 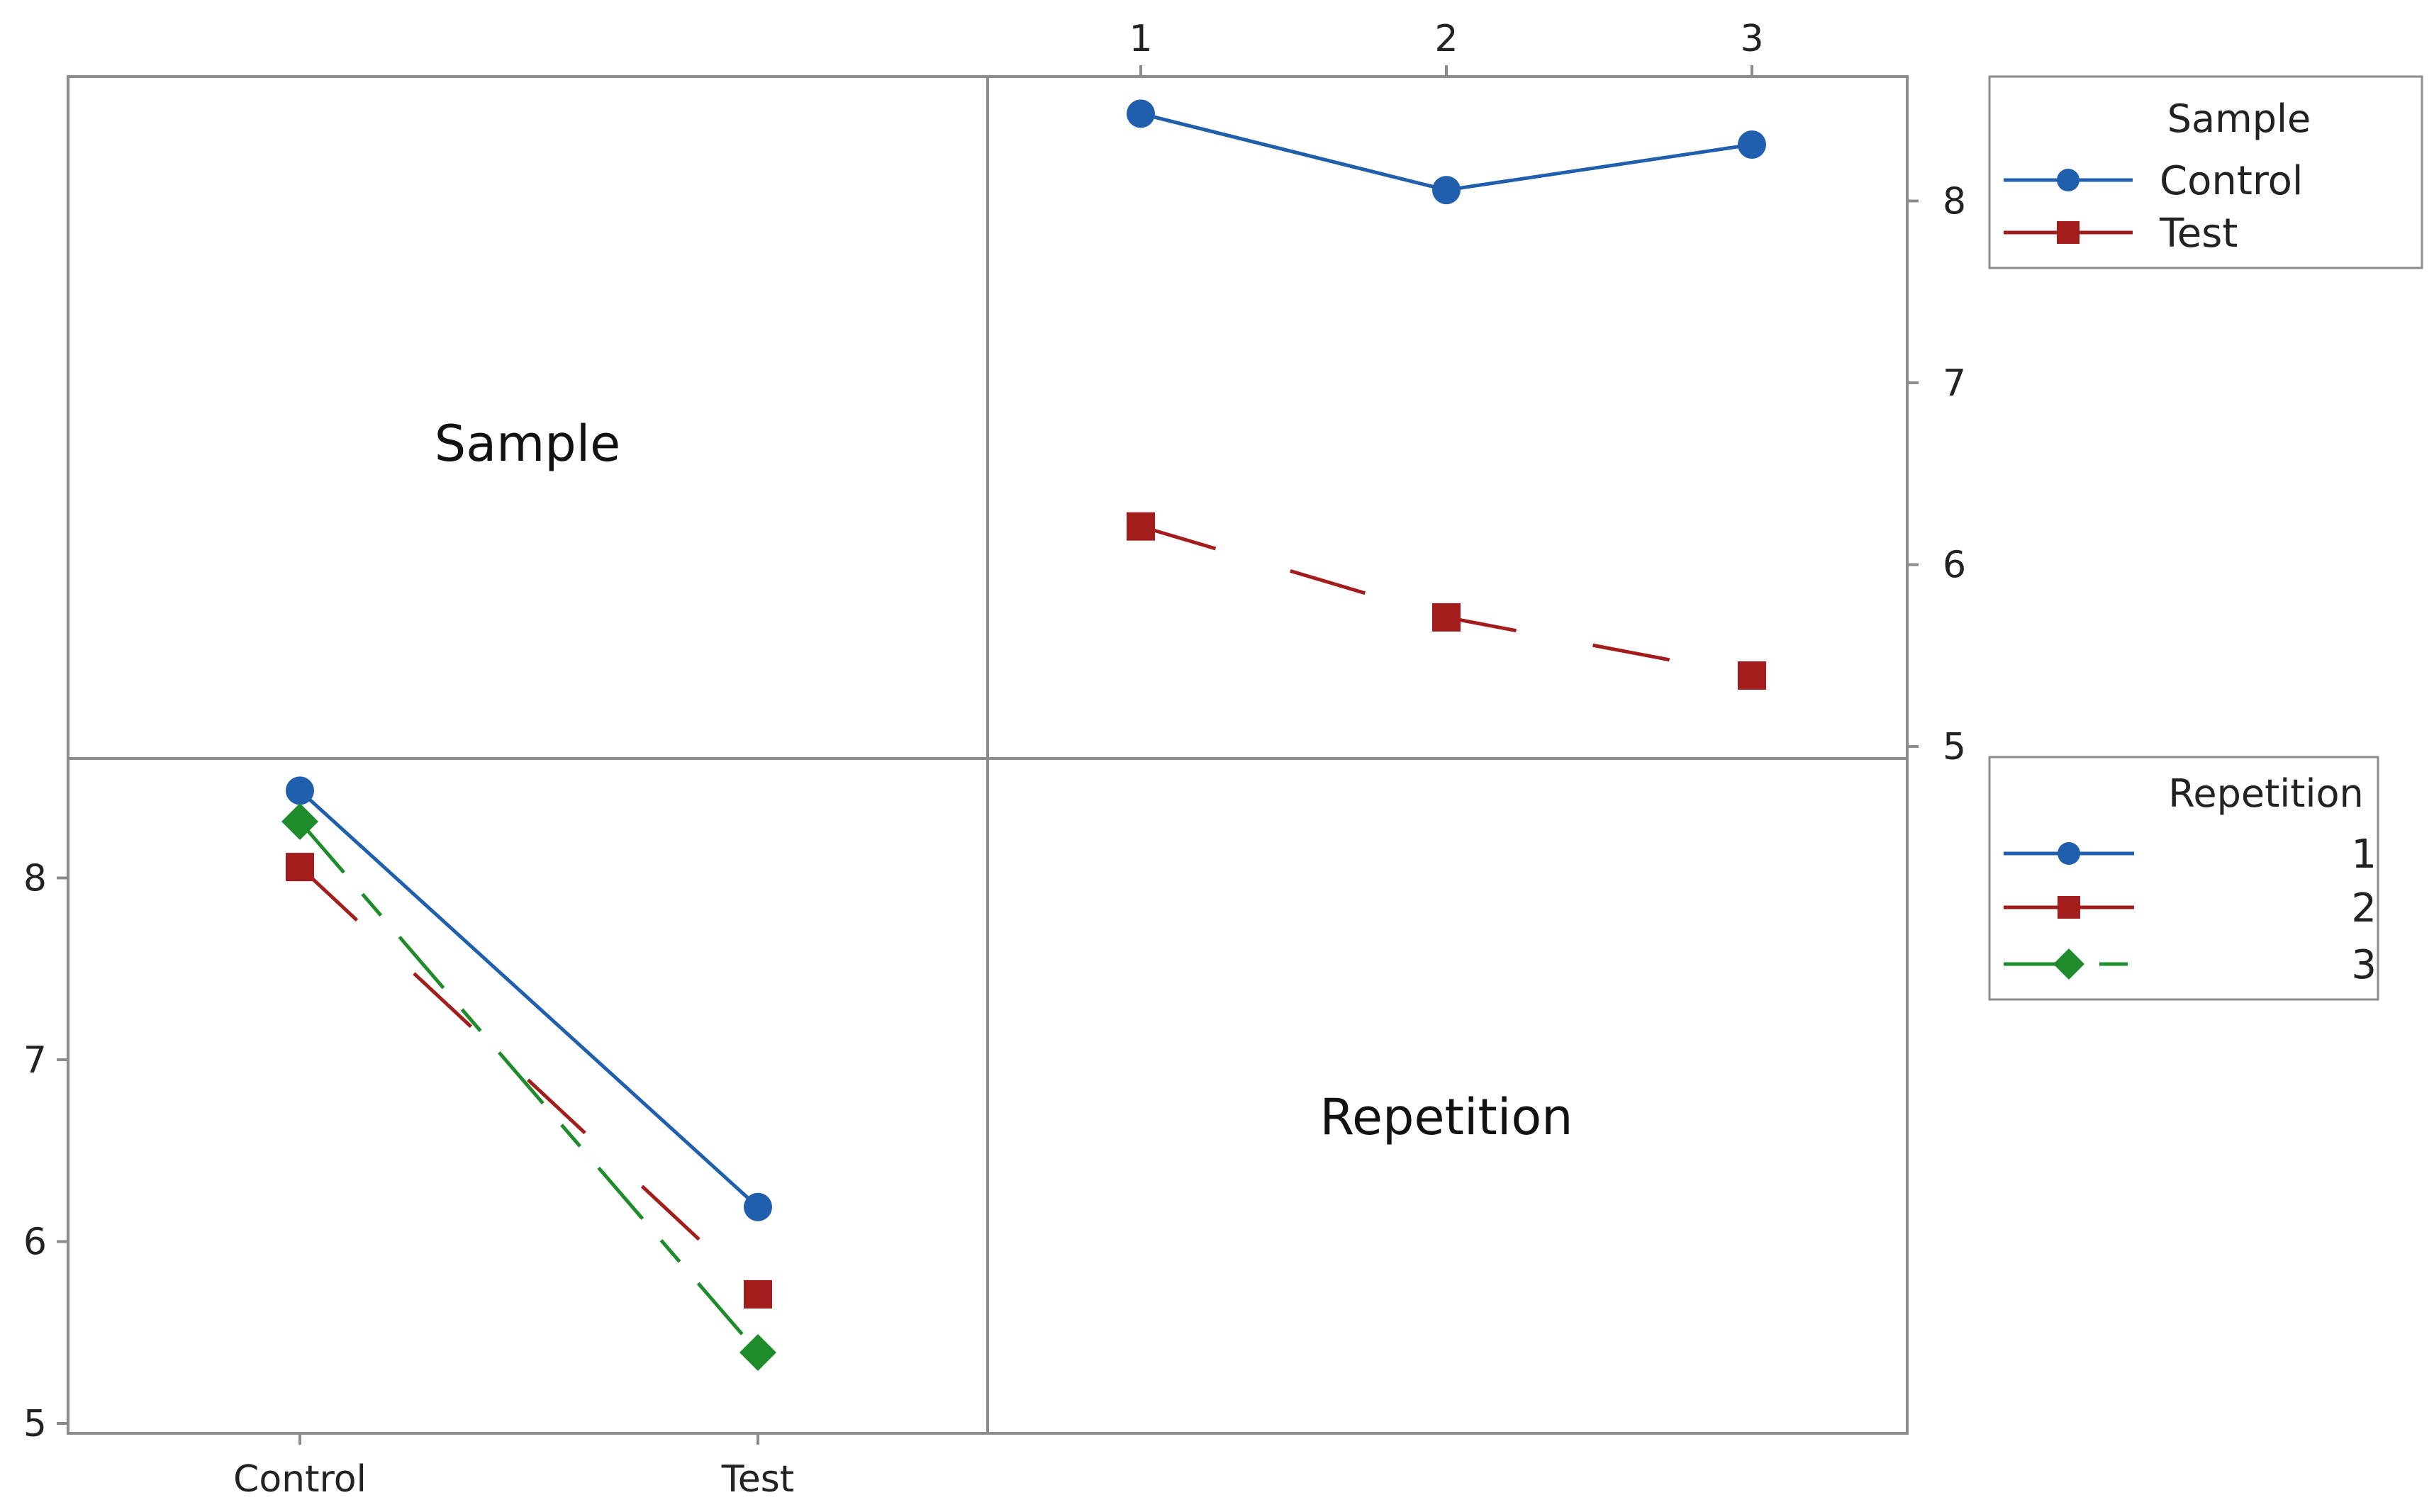 I want to click on bottom-left-axis-ticks: 5 6 7 8 Control Test, so click(x=408, y=1179).